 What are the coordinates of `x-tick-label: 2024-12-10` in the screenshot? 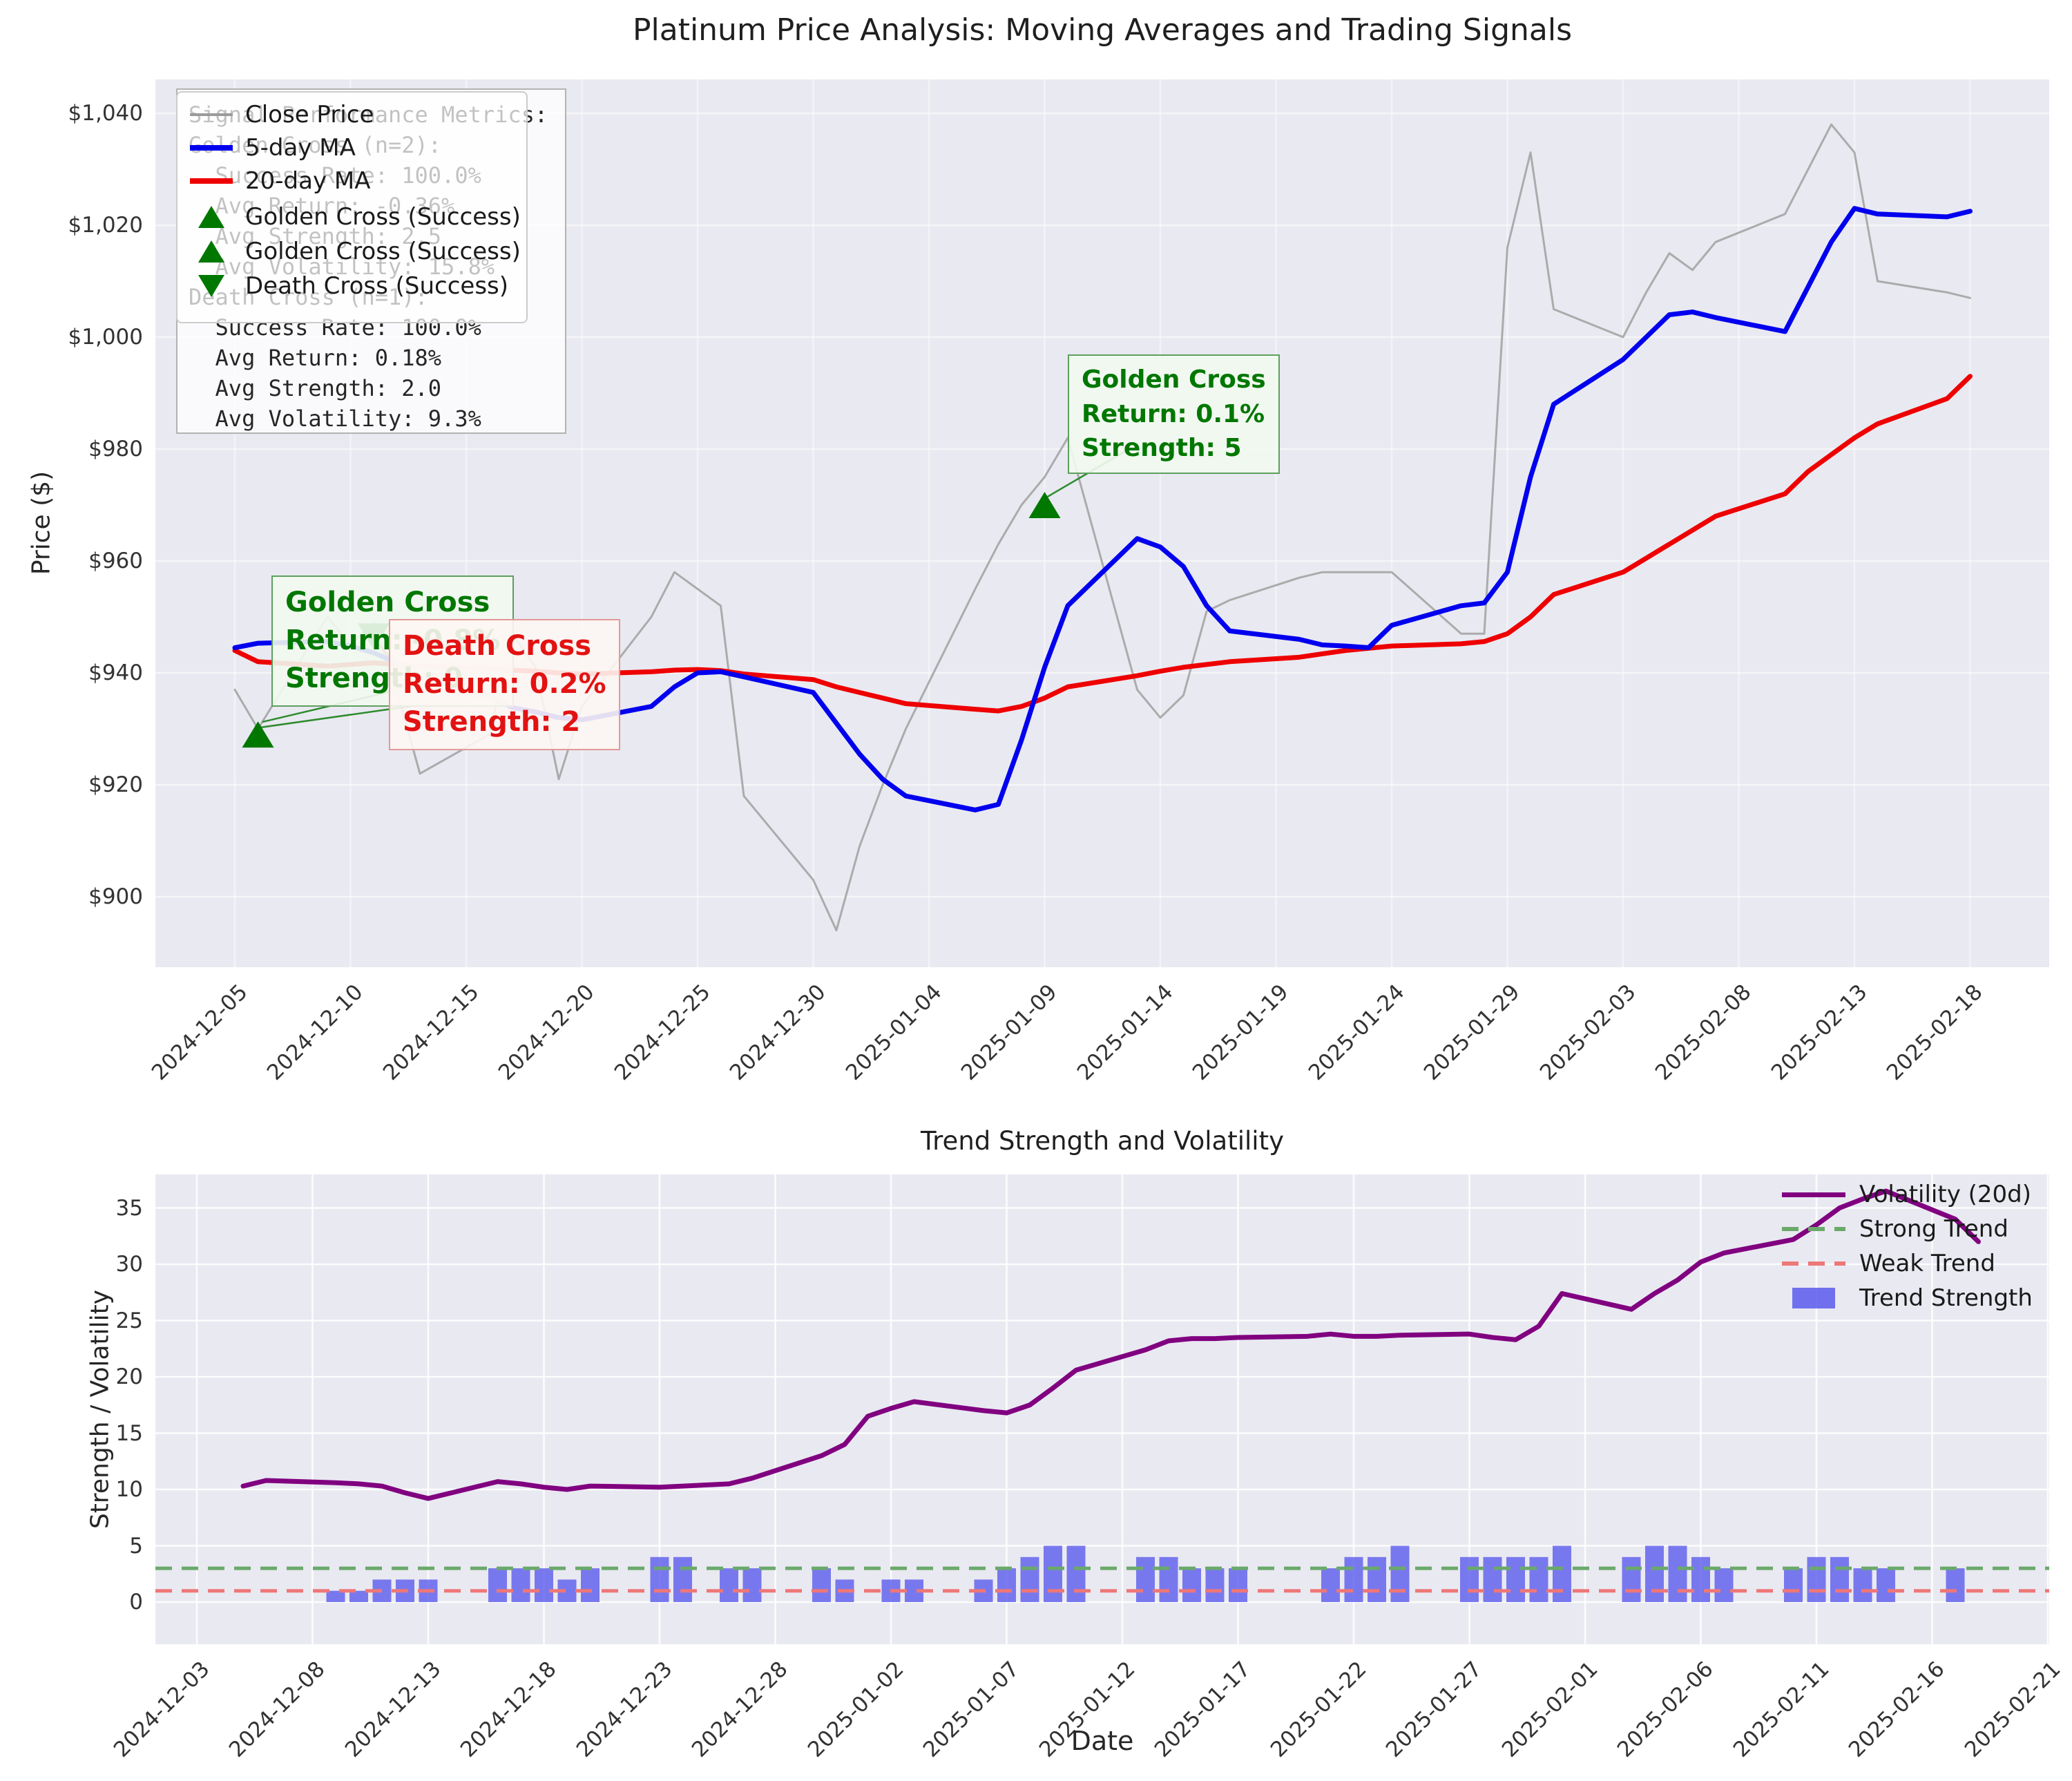 It's located at (315, 1032).